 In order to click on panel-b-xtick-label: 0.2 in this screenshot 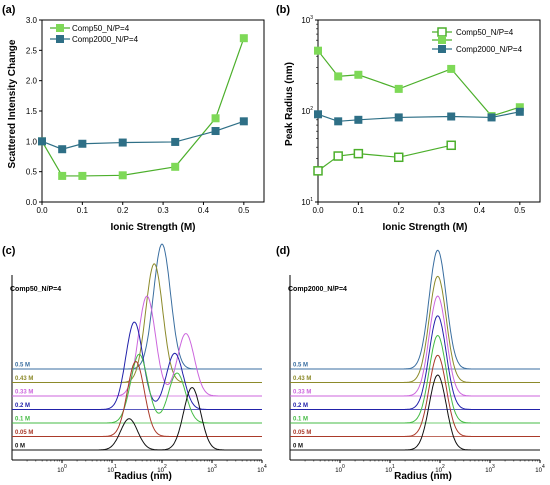, I will do `click(399, 210)`.